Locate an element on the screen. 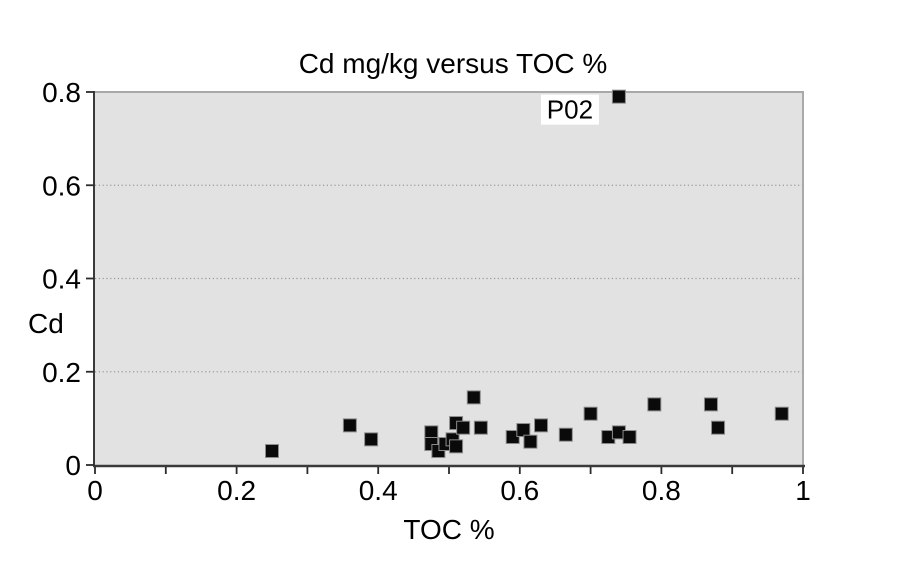 The width and height of the screenshot is (901, 571). x-tick-label: 0.2 is located at coordinates (236, 490).